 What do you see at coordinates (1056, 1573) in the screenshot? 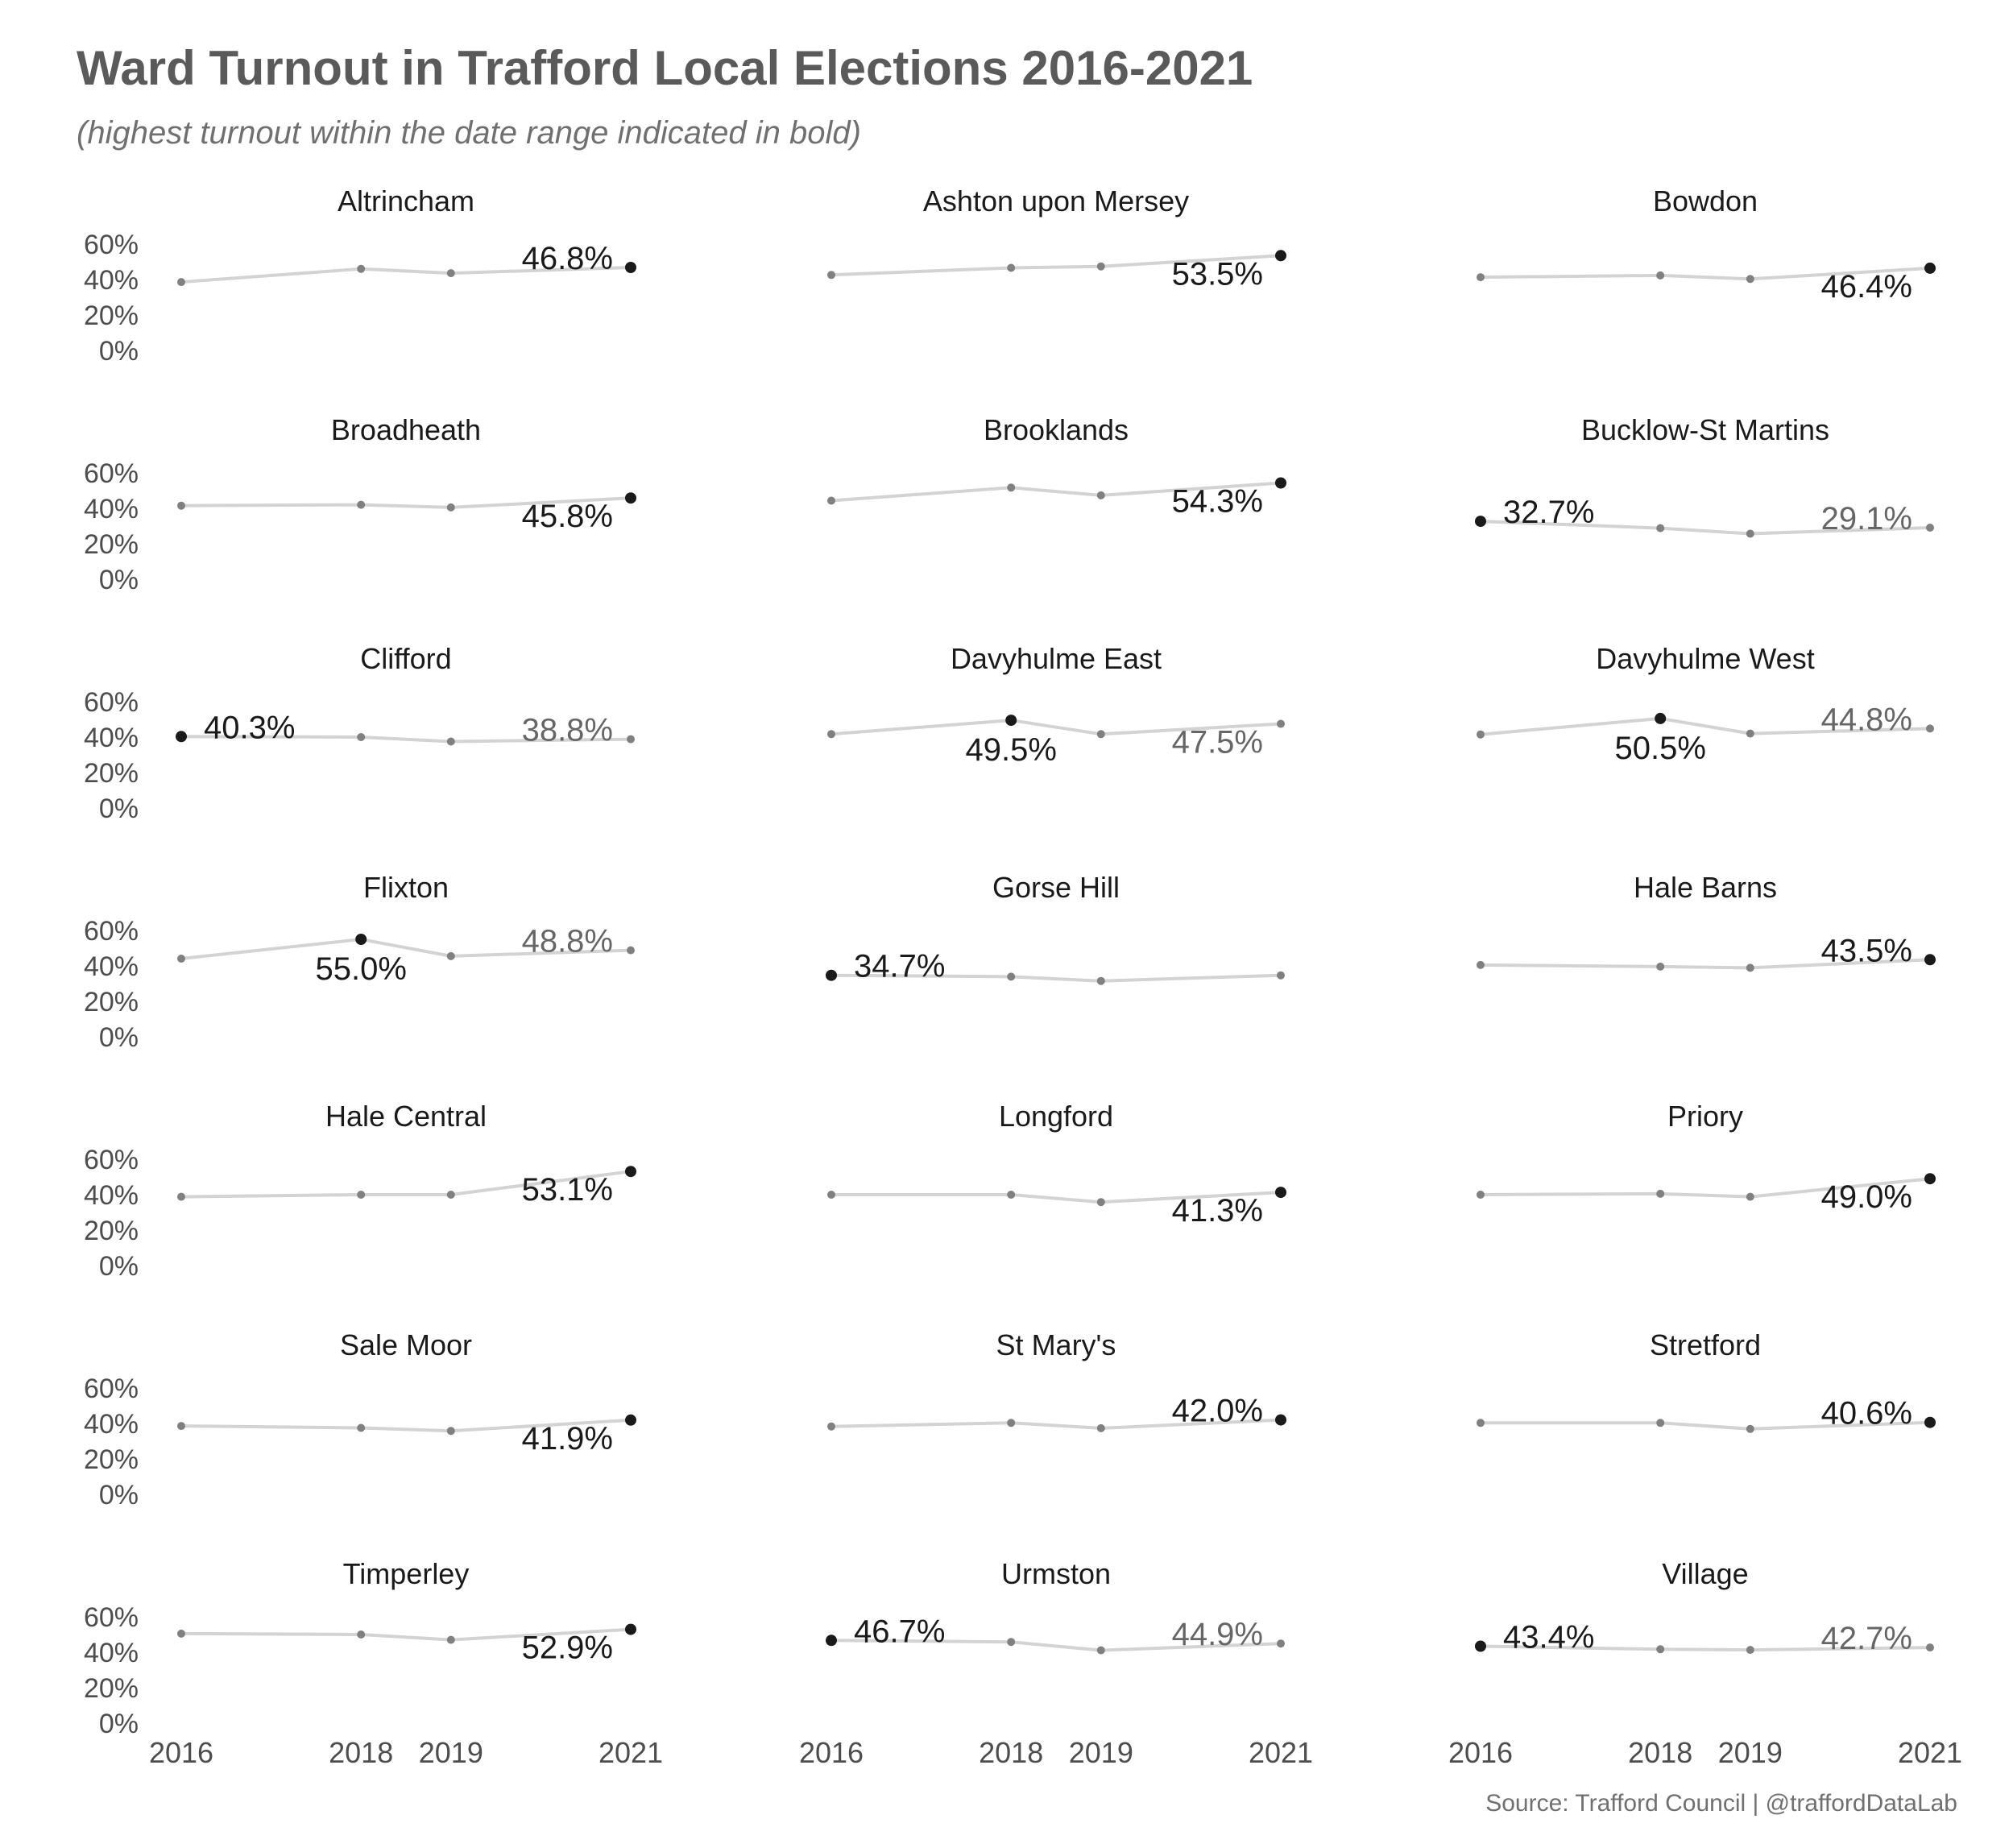
I see `facet-title: Urmston` at bounding box center [1056, 1573].